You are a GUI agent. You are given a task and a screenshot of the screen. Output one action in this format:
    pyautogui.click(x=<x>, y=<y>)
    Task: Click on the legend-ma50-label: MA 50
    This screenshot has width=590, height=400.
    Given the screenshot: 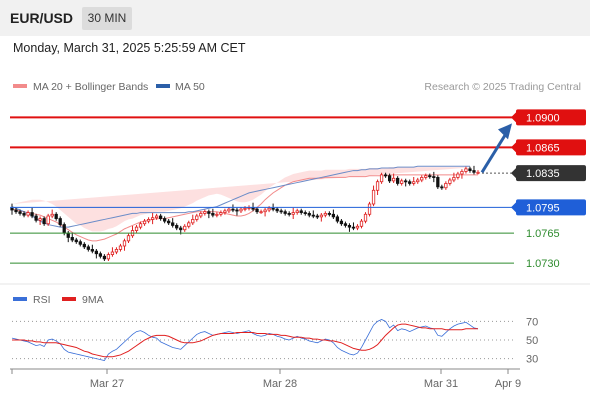 What is the action you would take?
    pyautogui.click(x=190, y=87)
    